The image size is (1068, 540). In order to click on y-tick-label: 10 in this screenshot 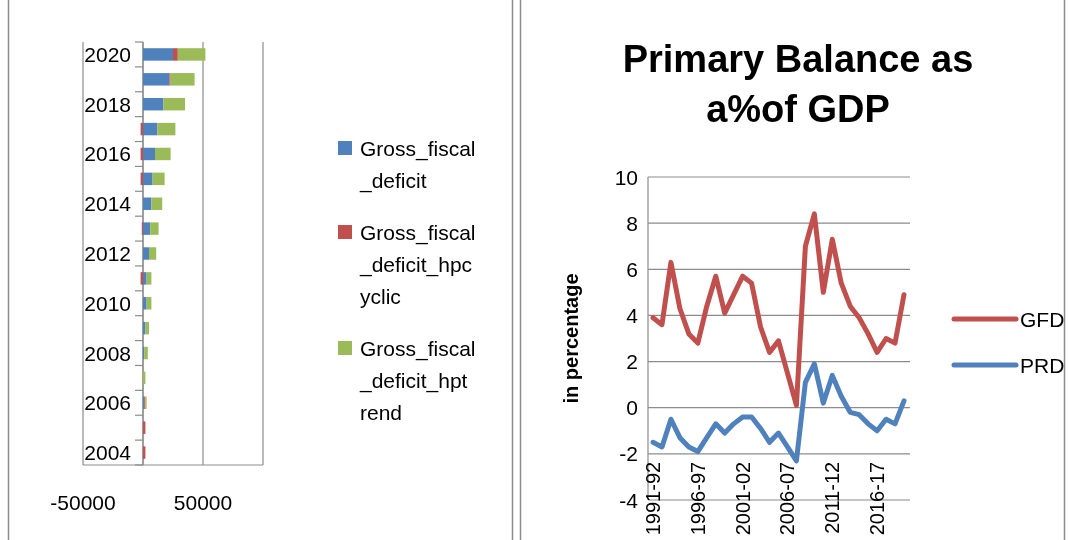, I will do `click(626, 177)`.